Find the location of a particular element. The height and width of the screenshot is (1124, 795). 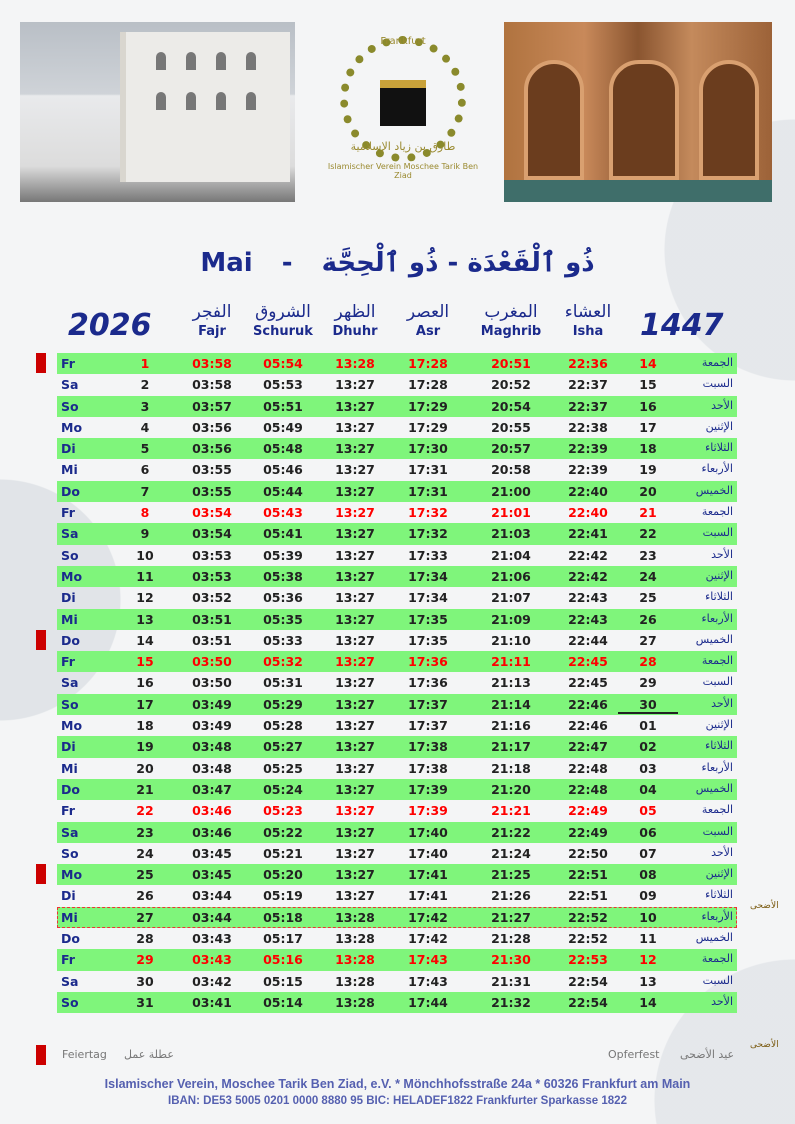

cell-maghrib: 21:32 is located at coordinates (511, 1002).